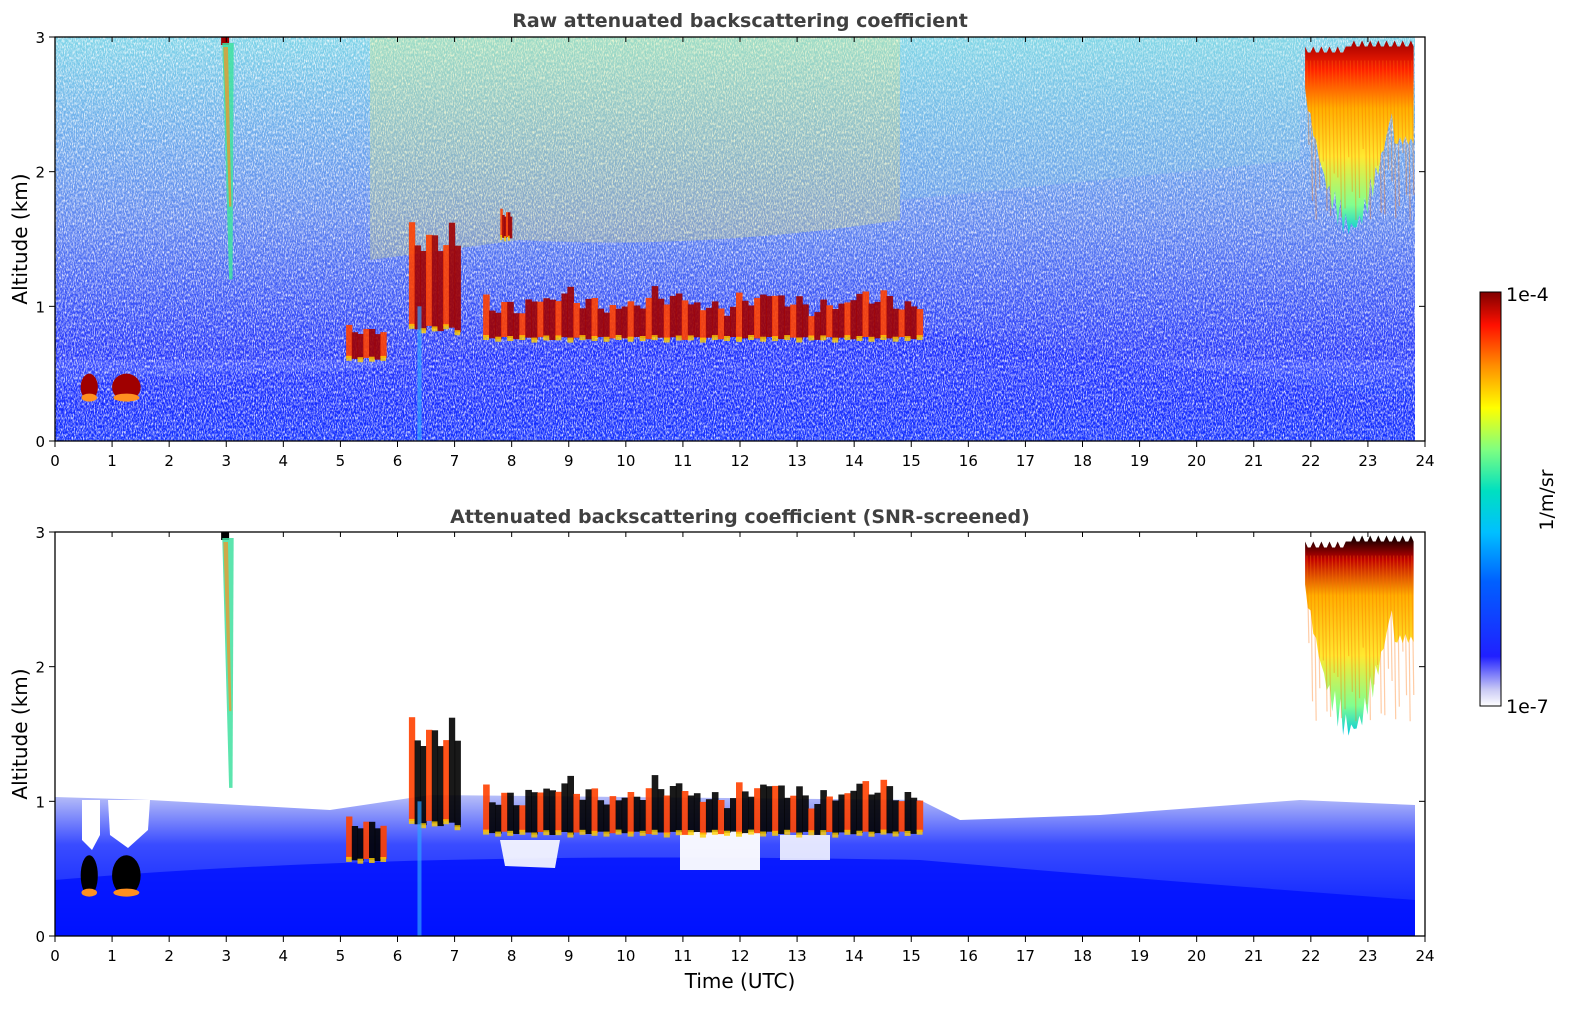  I want to click on x-tick-label: 8, so click(512, 956).